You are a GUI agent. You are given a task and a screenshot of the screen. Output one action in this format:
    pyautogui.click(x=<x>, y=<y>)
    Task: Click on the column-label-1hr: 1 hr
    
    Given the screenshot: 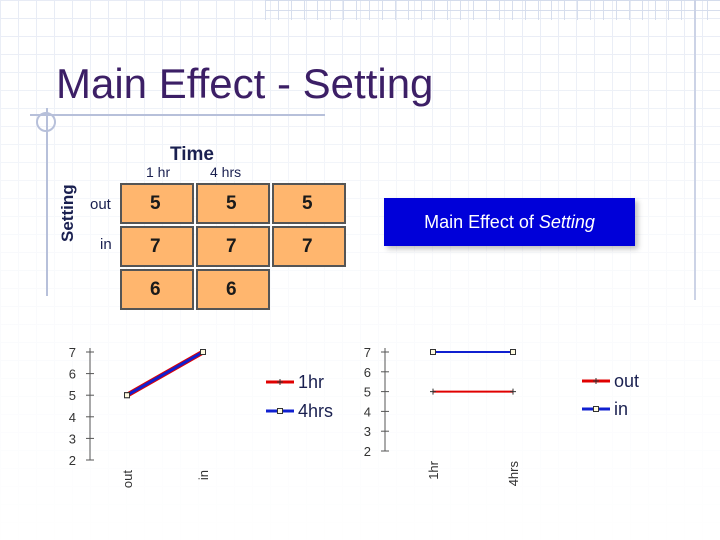 What is the action you would take?
    pyautogui.click(x=158, y=172)
    